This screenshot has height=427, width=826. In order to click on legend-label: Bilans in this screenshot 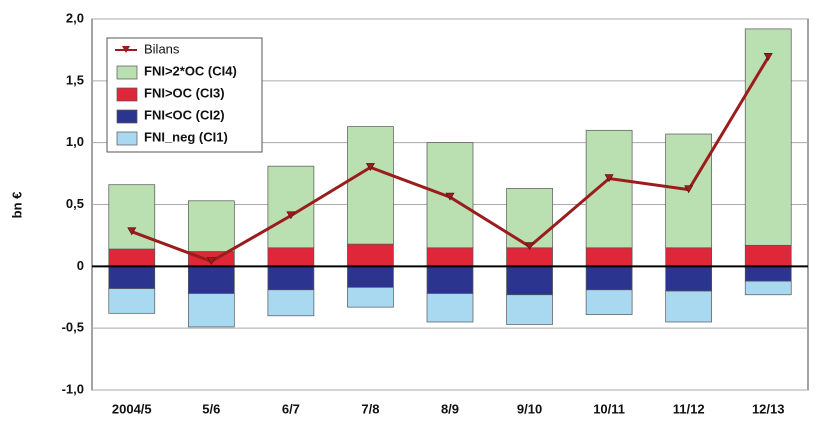, I will do `click(162, 48)`.